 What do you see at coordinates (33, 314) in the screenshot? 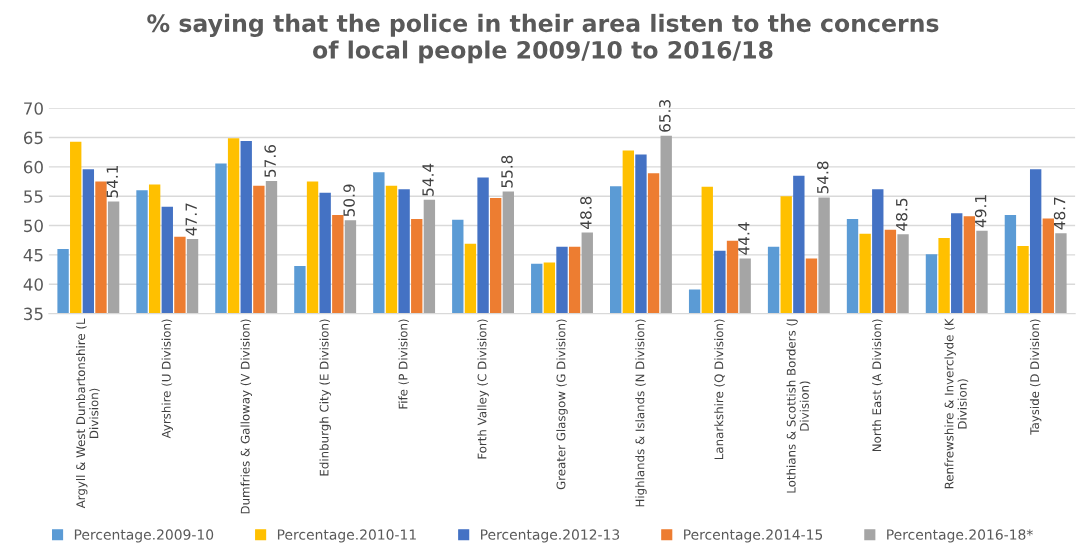
I see `y-tick-label: 35` at bounding box center [33, 314].